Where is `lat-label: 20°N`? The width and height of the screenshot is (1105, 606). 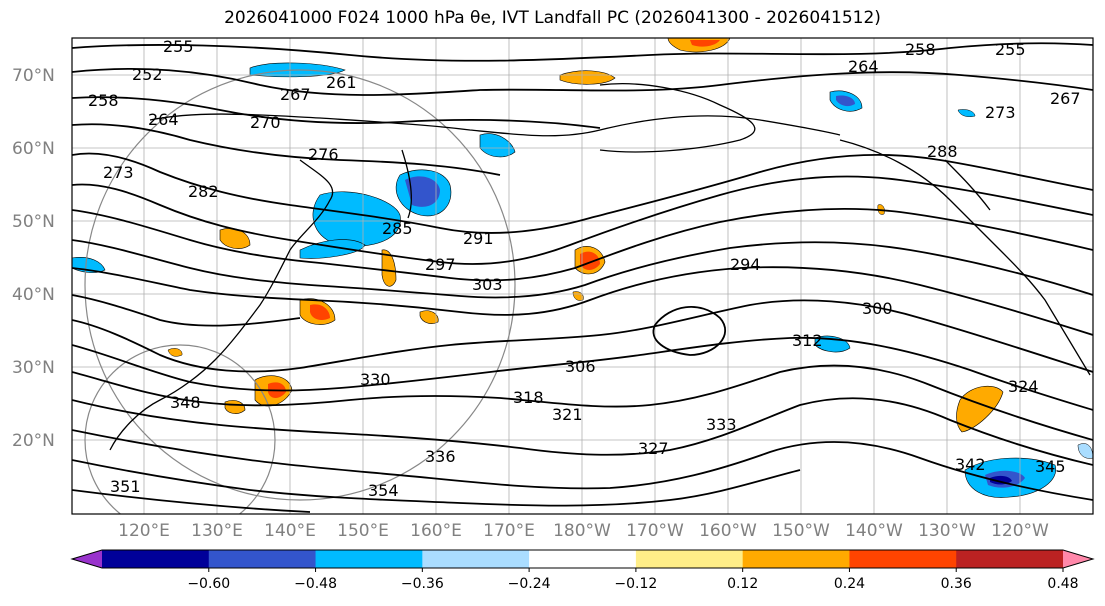
lat-label: 20°N is located at coordinates (33, 441).